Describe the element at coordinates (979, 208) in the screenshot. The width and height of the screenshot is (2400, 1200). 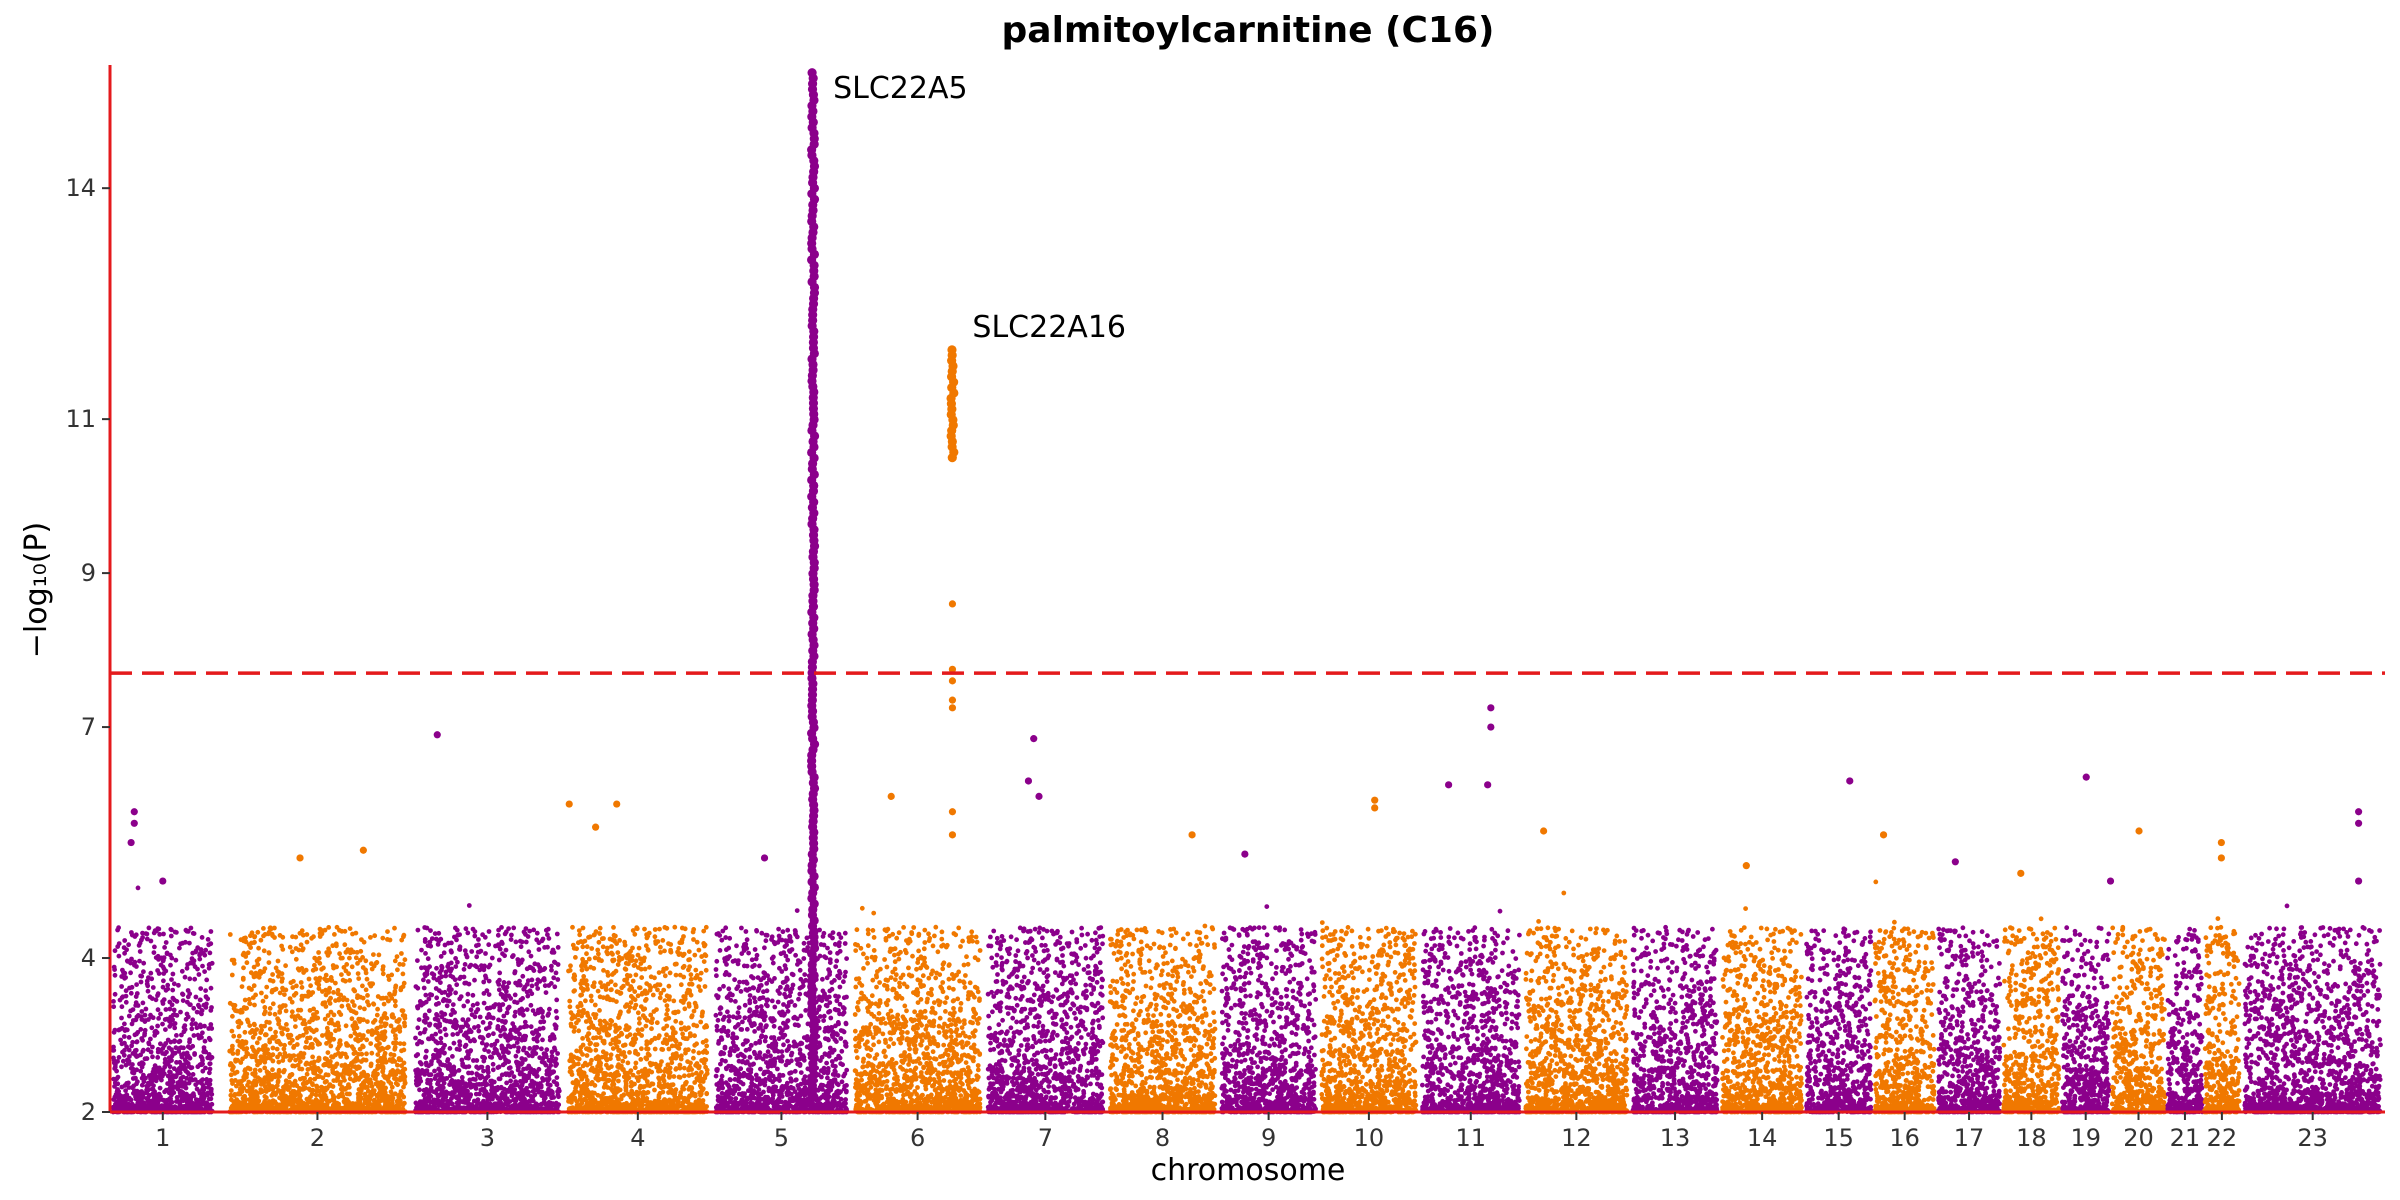
I see `gene-annotations: SLC22A5 SLC22A16` at that location.